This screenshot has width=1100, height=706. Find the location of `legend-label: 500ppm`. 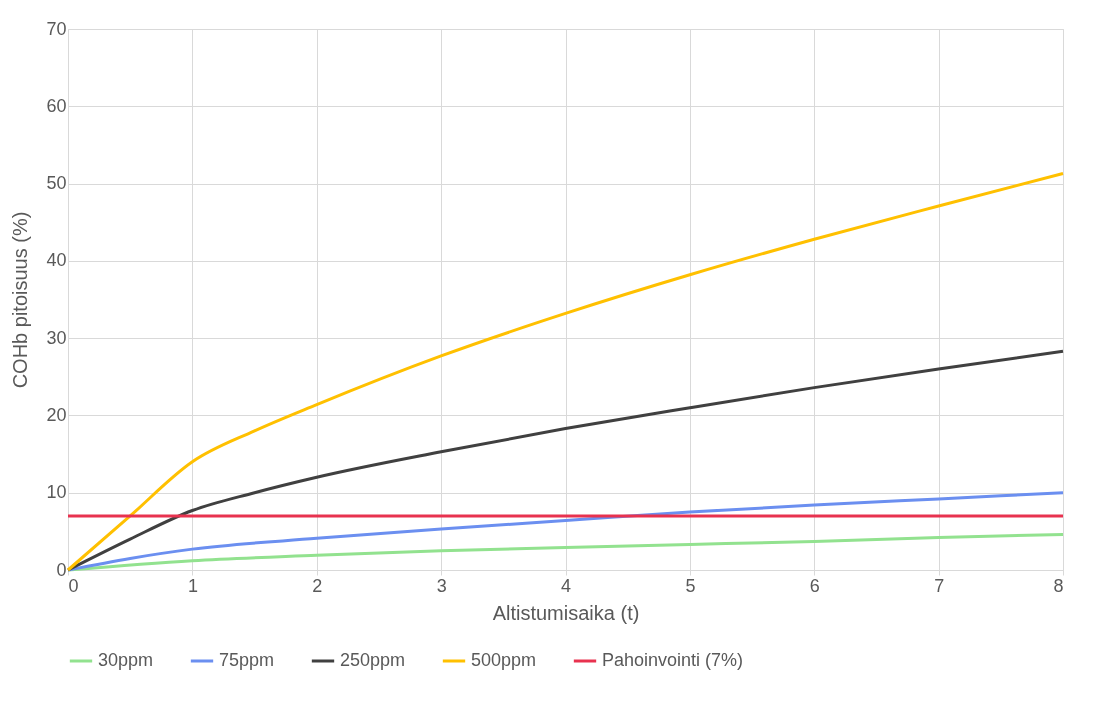

legend-label: 500ppm is located at coordinates (504, 660).